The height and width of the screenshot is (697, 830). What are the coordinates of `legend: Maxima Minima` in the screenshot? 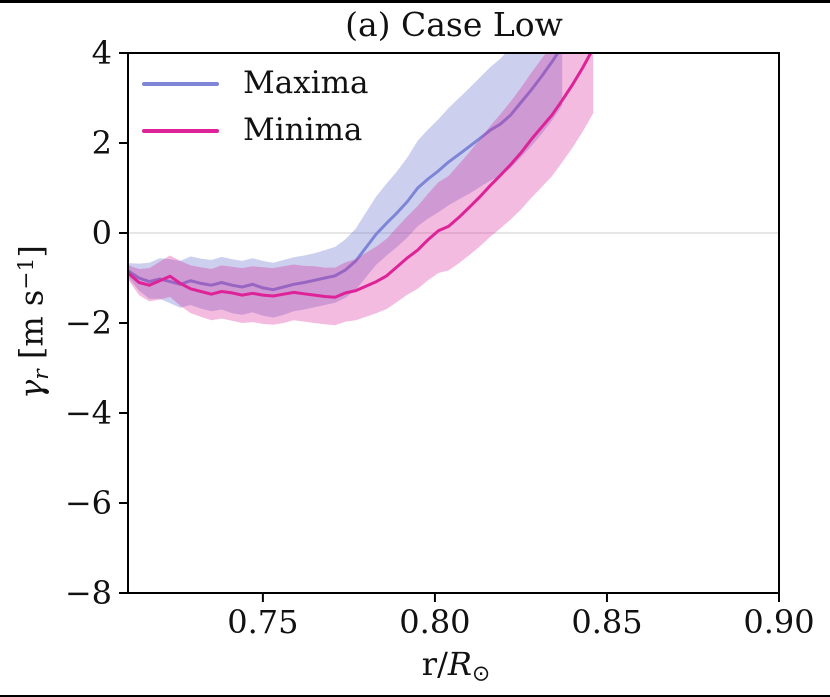 It's located at (255, 107).